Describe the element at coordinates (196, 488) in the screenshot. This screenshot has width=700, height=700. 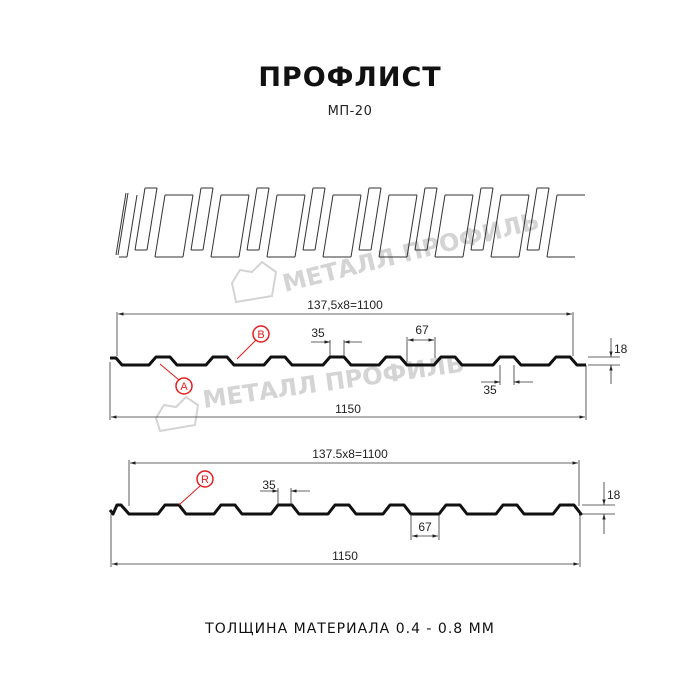
I see `marker-r: R` at that location.